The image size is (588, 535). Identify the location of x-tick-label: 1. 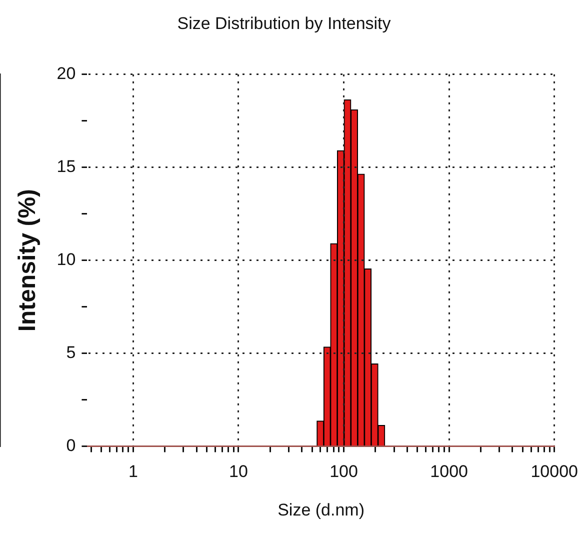
(133, 472).